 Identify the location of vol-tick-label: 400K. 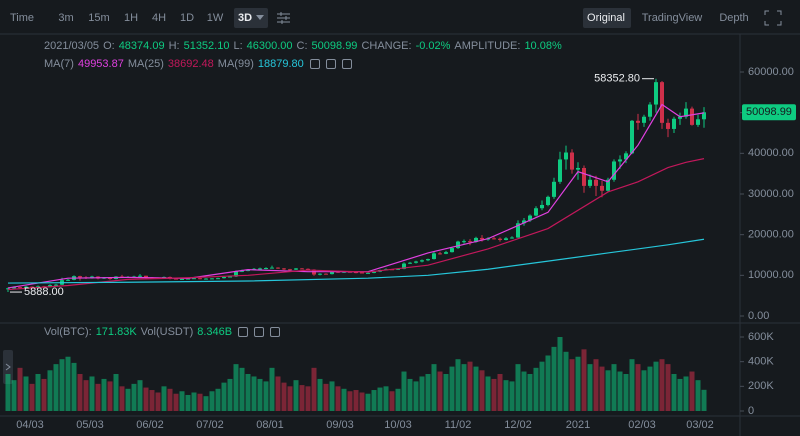
(761, 362).